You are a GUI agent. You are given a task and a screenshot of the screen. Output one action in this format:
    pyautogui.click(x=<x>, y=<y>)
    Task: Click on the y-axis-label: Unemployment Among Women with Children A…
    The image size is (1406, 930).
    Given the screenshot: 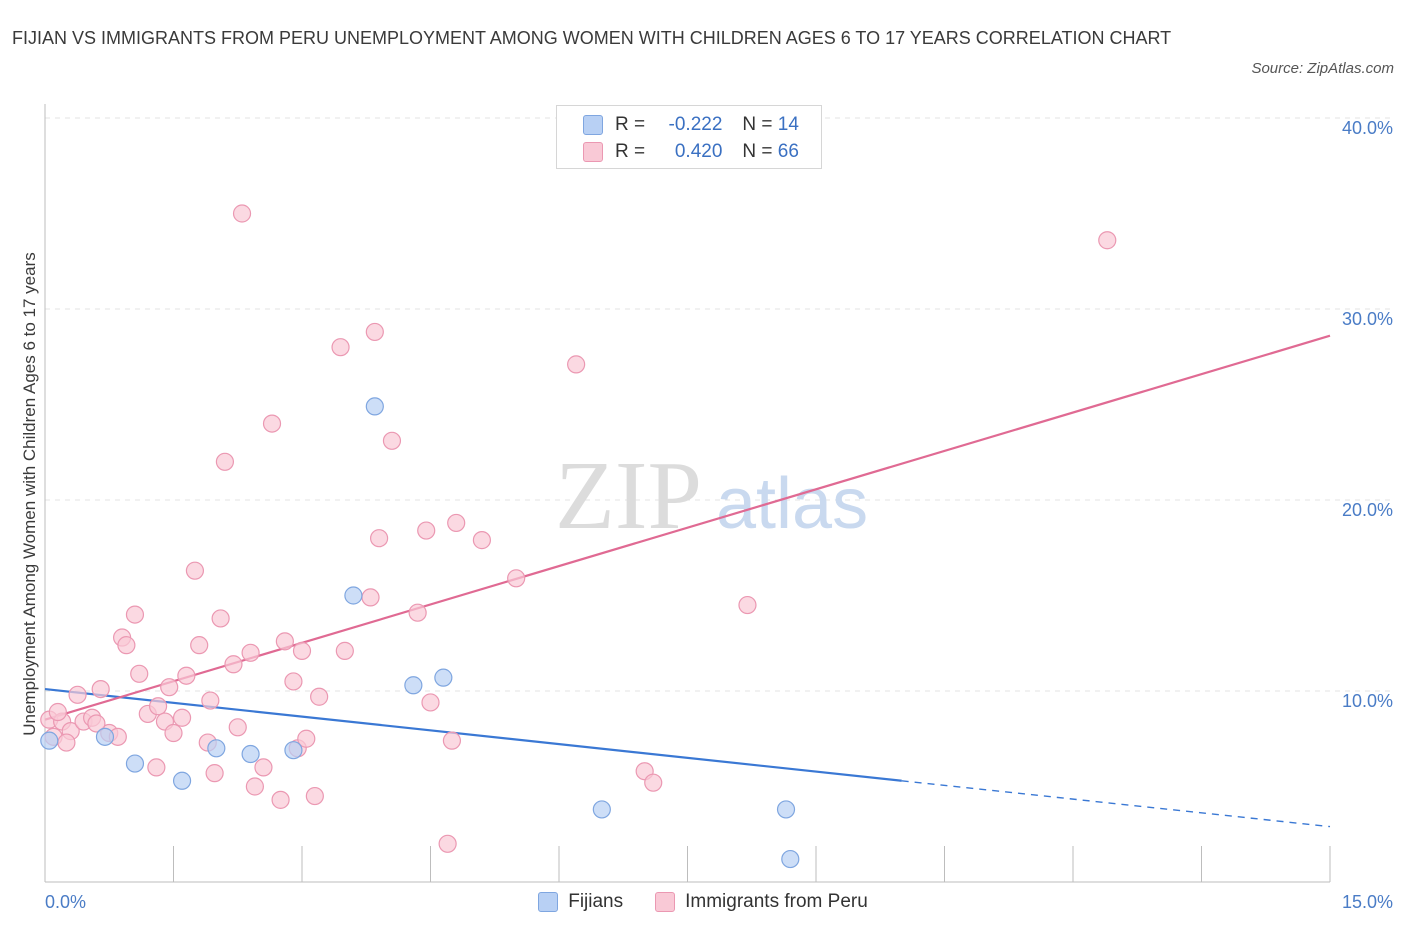 What is the action you would take?
    pyautogui.click(x=29, y=494)
    